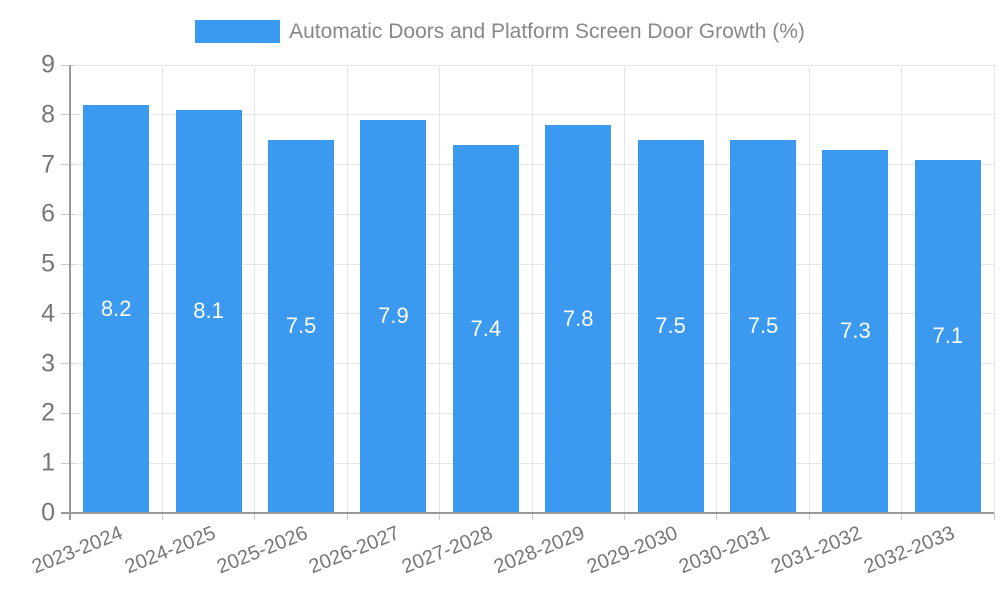  I want to click on bar: 7.9, so click(393, 316).